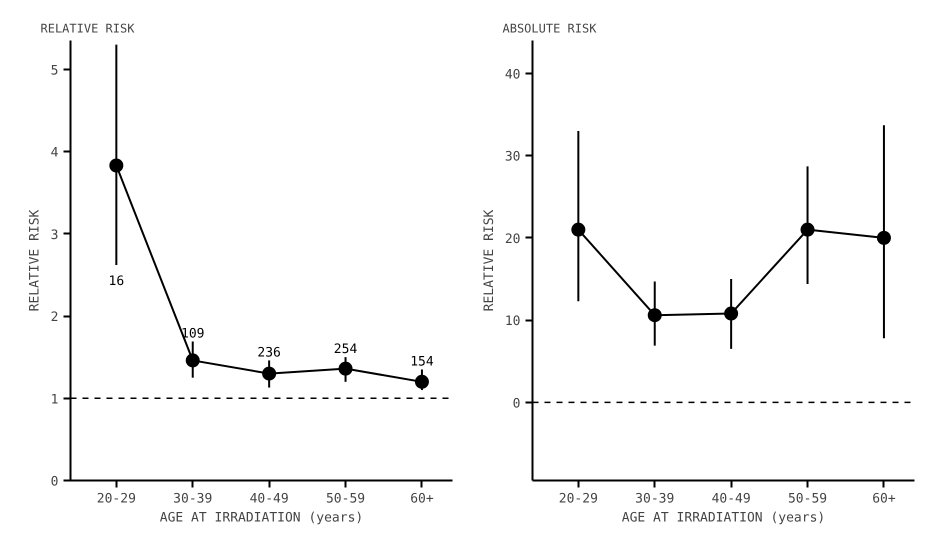 The height and width of the screenshot is (545, 929). What do you see at coordinates (116, 282) in the screenshot?
I see `annotation: 16` at bounding box center [116, 282].